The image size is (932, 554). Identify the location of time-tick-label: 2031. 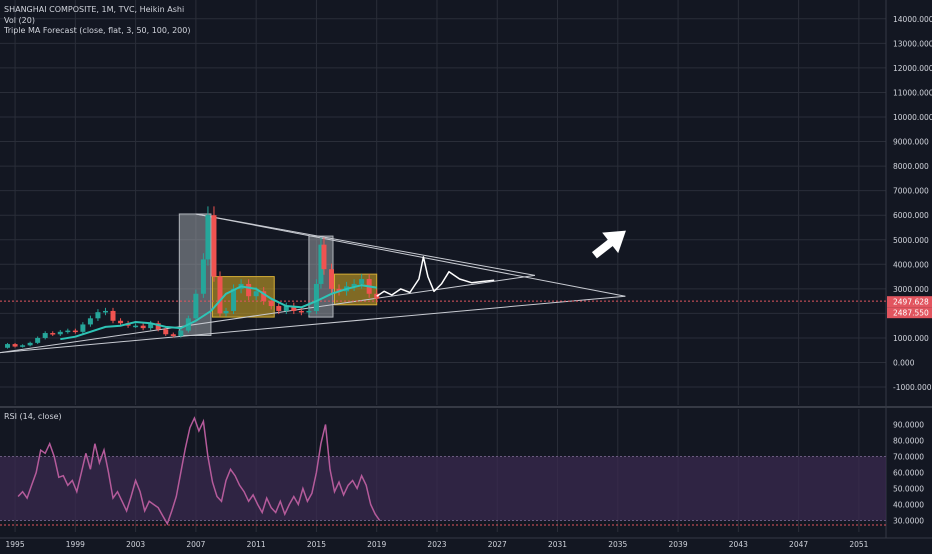
(557, 544).